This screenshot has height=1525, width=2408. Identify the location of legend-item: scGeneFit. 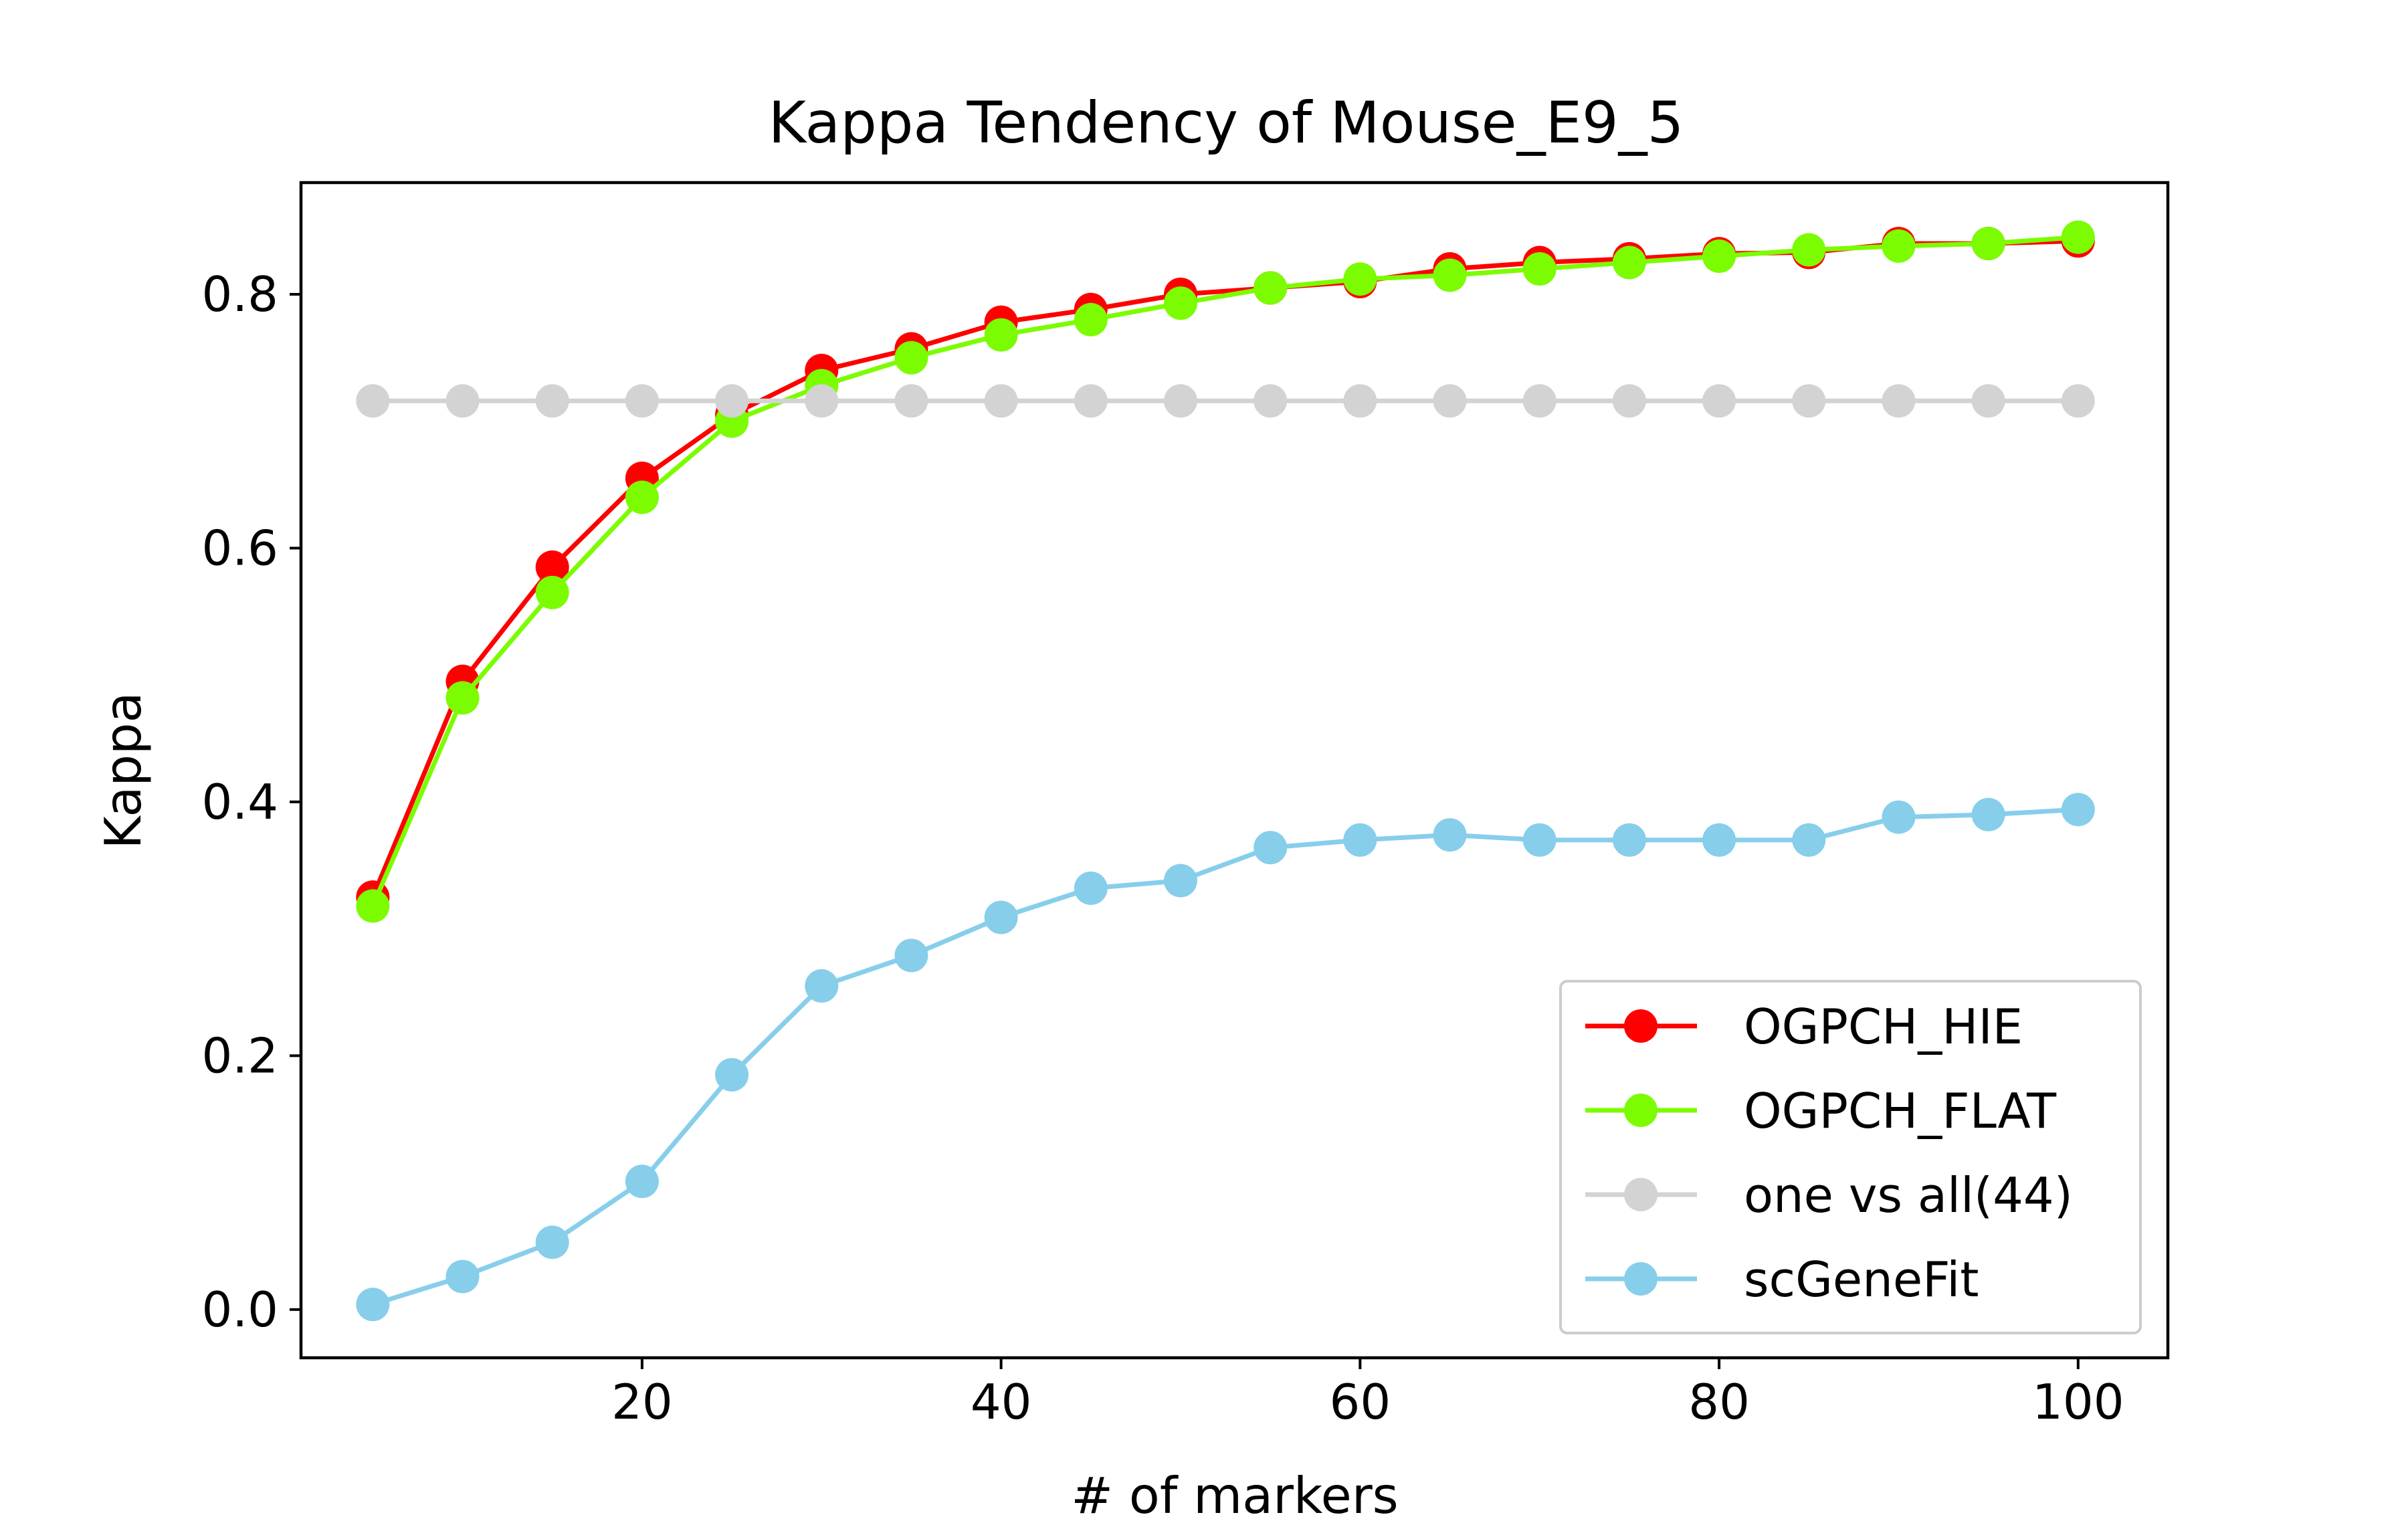
(1782, 1279).